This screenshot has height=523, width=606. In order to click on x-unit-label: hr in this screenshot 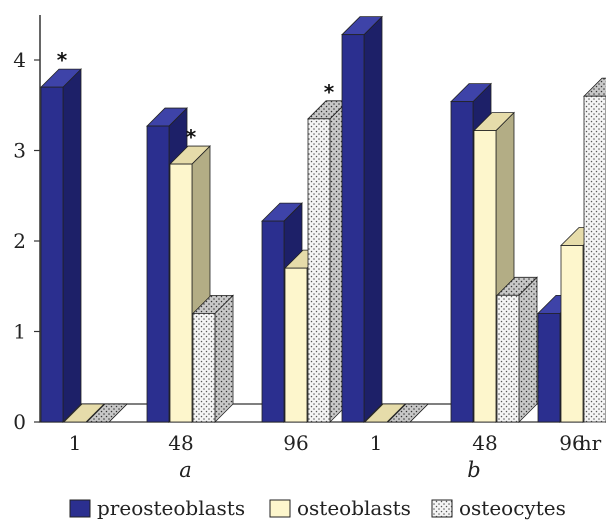, I will do `click(590, 443)`.